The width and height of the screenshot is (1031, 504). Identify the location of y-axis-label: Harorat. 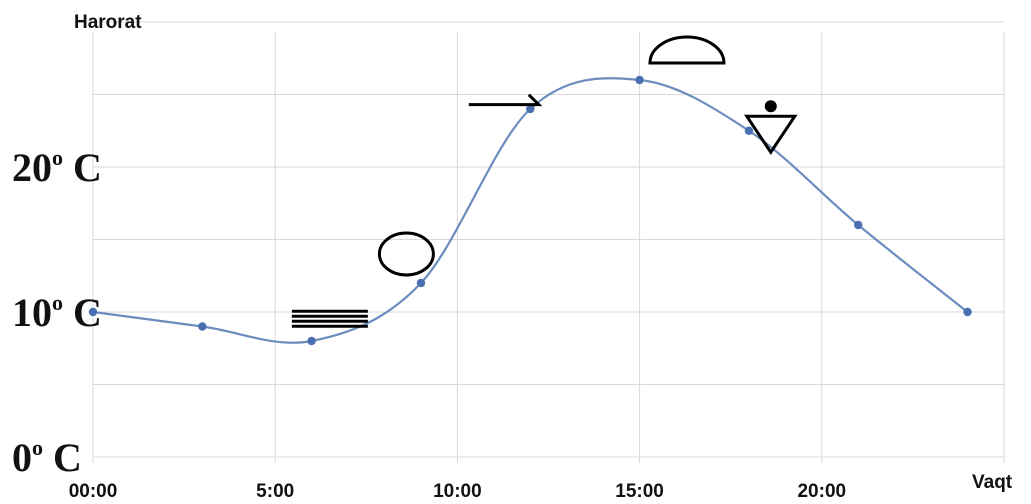
(108, 22).